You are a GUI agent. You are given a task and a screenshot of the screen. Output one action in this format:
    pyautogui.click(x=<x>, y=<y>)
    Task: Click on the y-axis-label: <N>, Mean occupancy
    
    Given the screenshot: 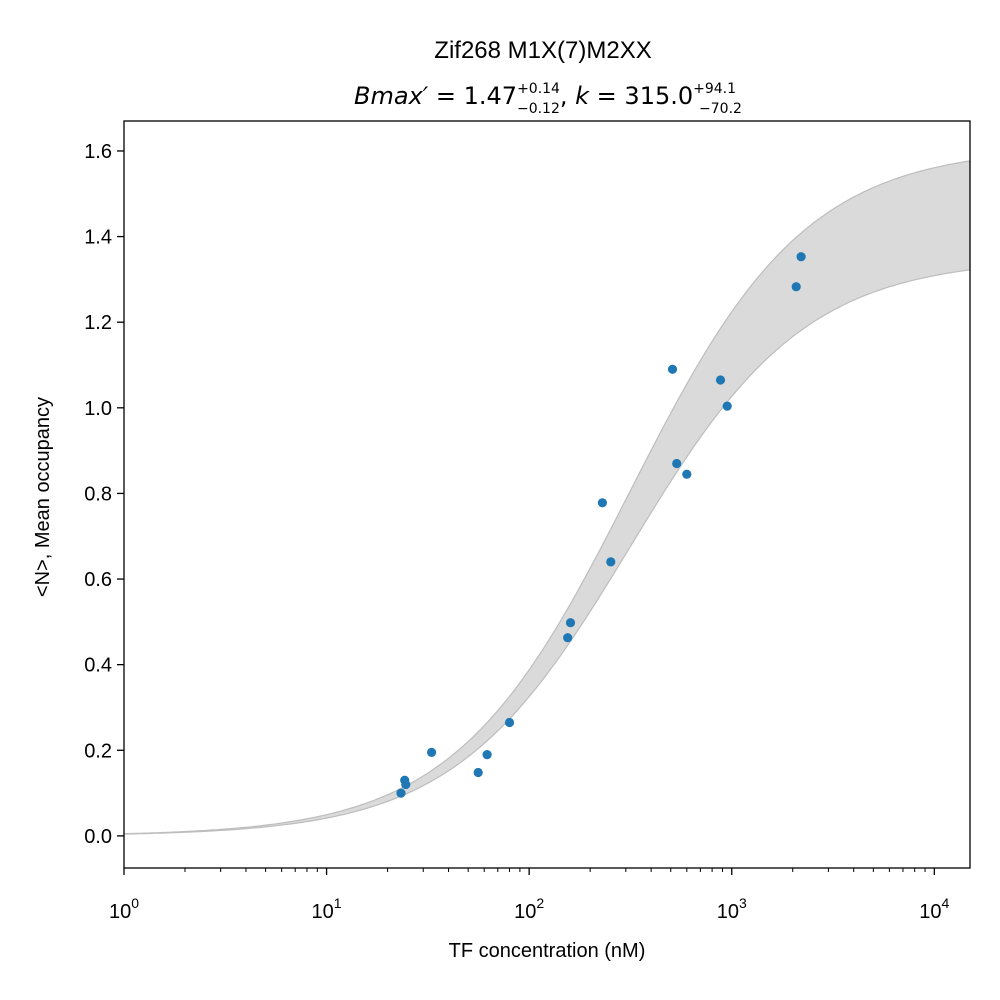 What is the action you would take?
    pyautogui.click(x=43, y=497)
    